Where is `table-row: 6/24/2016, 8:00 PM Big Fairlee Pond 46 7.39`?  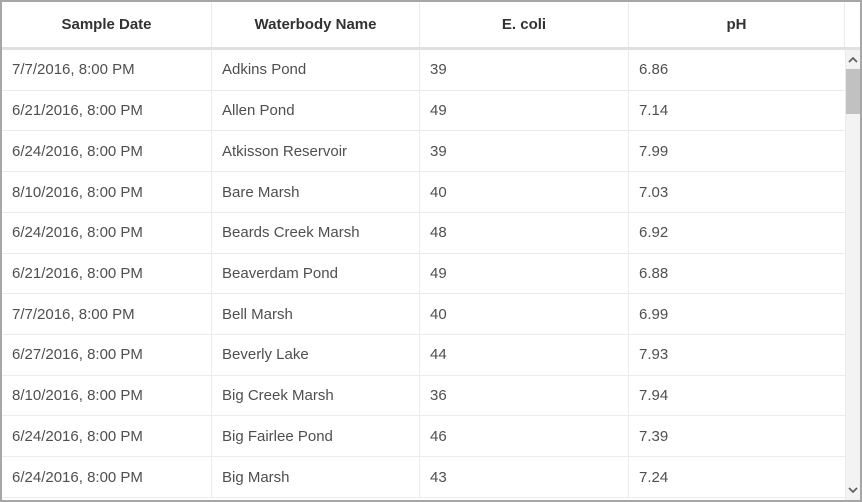 table-row: 6/24/2016, 8:00 PM Big Fairlee Pond 46 7.39 is located at coordinates (423, 437).